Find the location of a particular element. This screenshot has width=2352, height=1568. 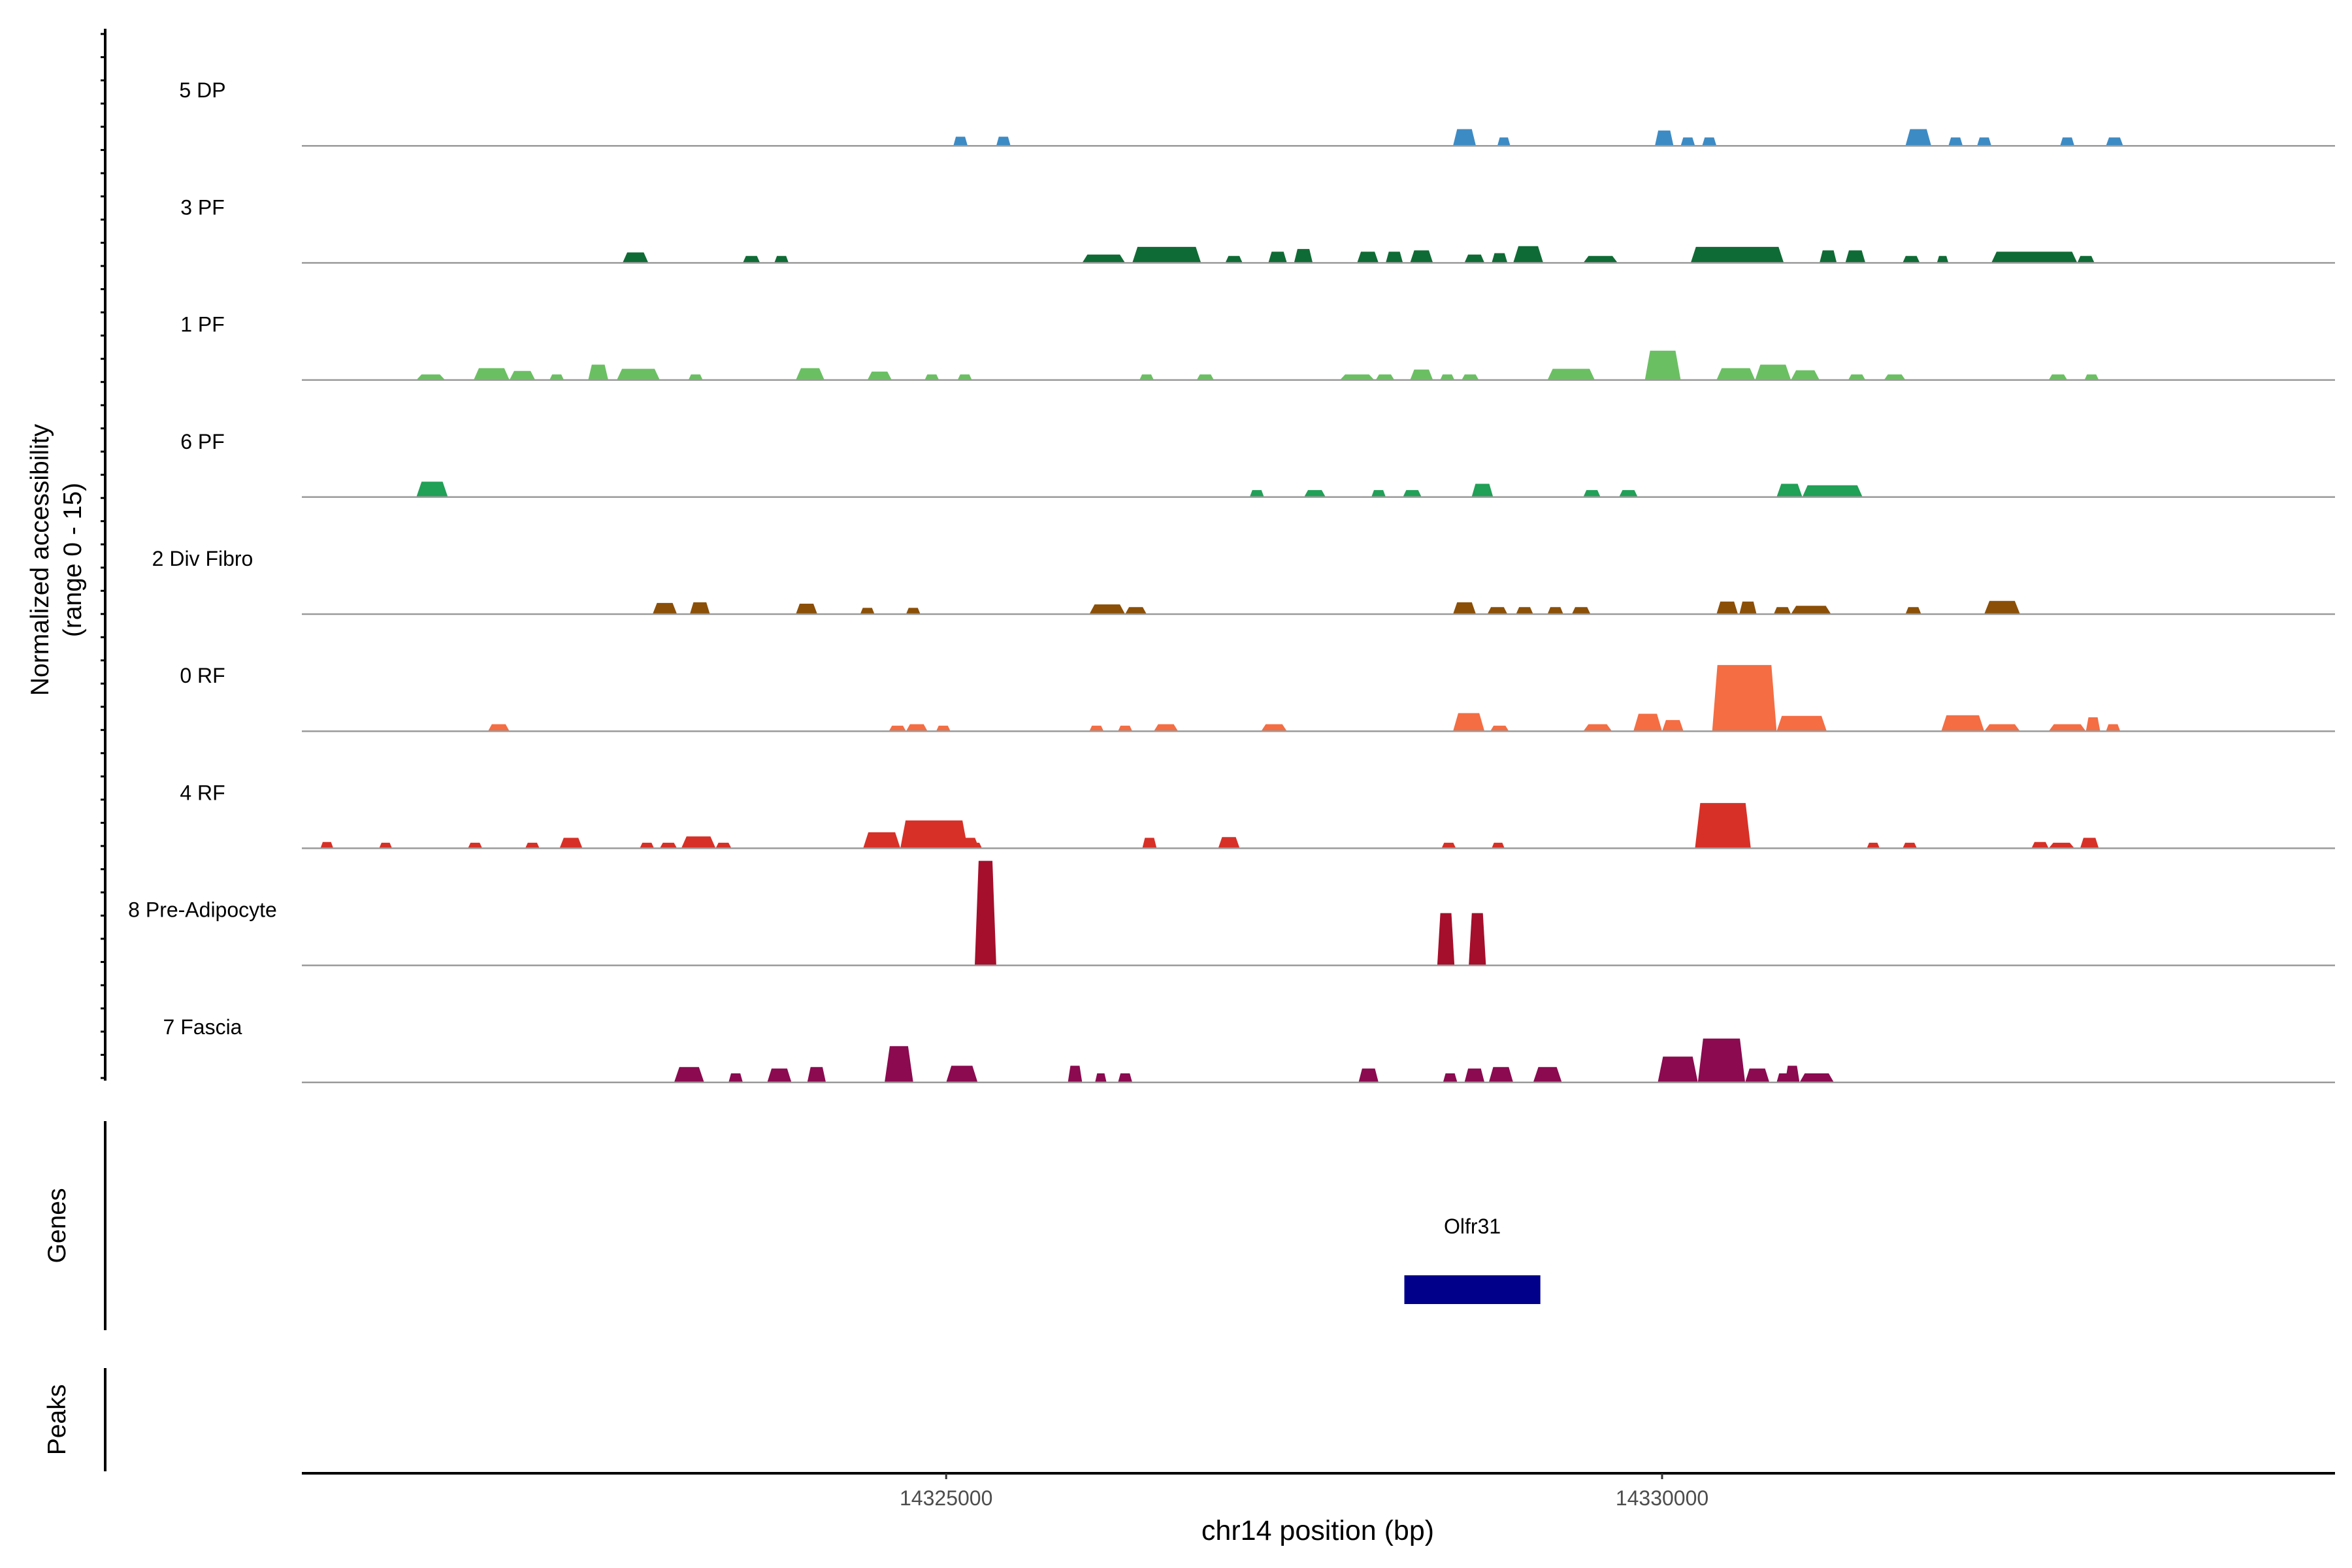

gene-annotations: Olfr31 is located at coordinates (1472, 1259).